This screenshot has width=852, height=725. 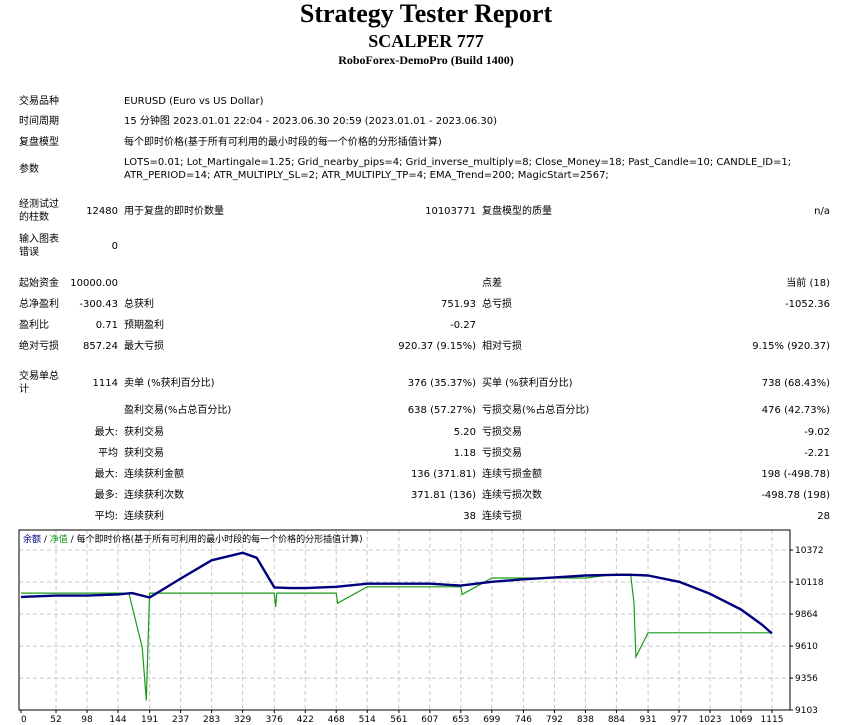 I want to click on abs-drawdown-value: 857.24, so click(x=100, y=346).